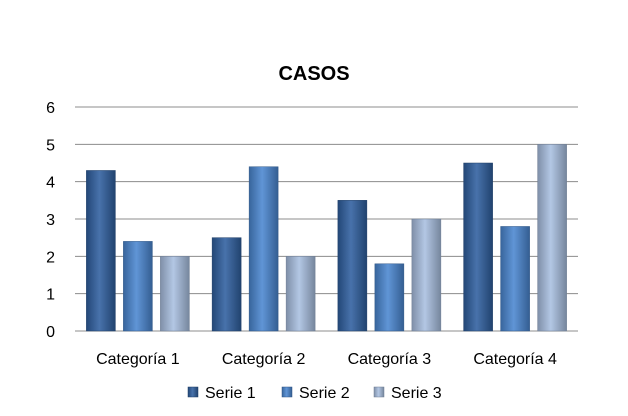  I want to click on y-tick-label: 0, so click(50, 332).